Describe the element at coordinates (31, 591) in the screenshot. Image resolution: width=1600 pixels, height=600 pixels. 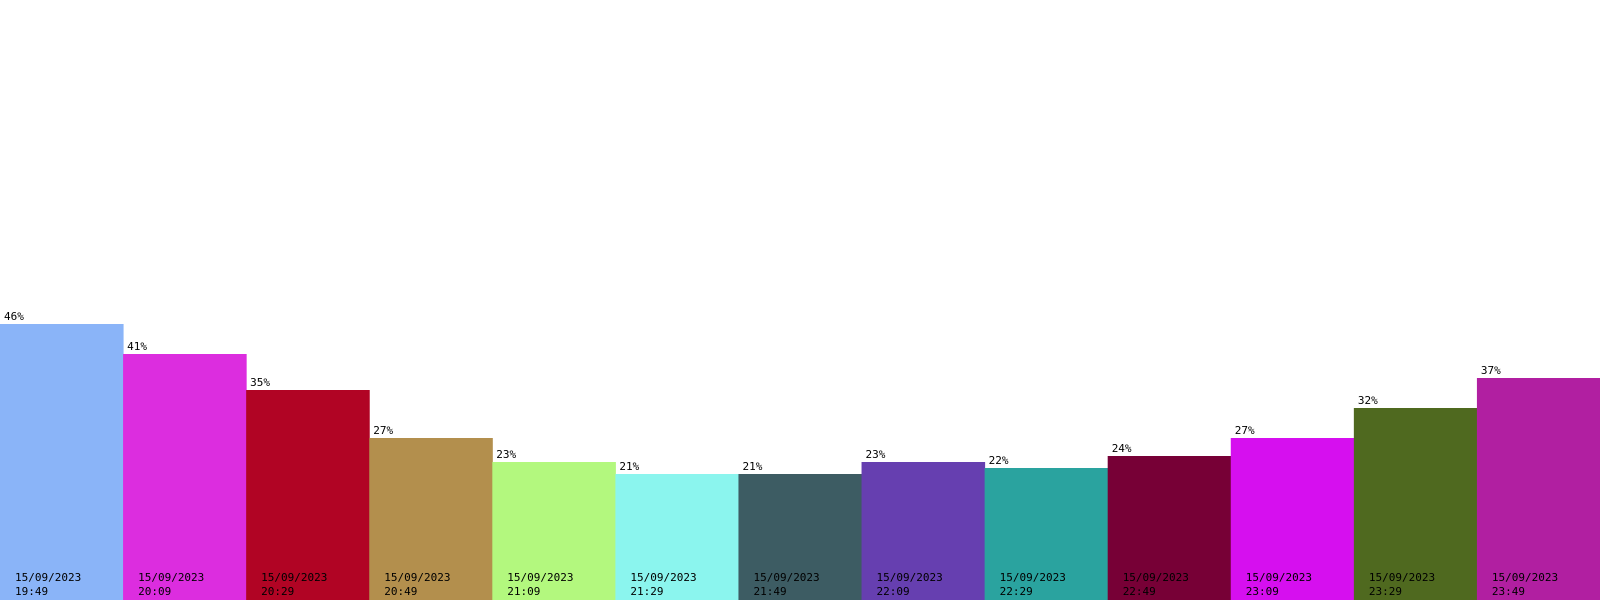
I see `category-time-label-0: 19:49` at that location.